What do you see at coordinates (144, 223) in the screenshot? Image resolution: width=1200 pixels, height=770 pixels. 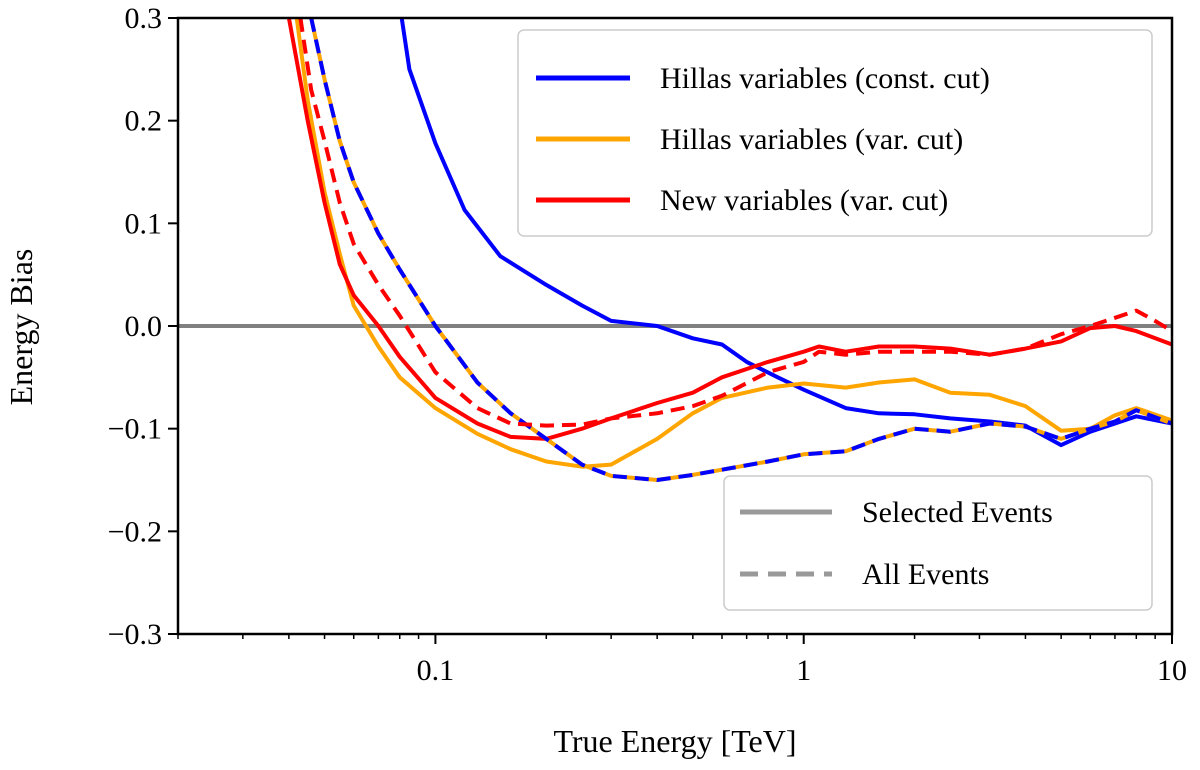 I see `y-tick-label: 0.1` at bounding box center [144, 223].